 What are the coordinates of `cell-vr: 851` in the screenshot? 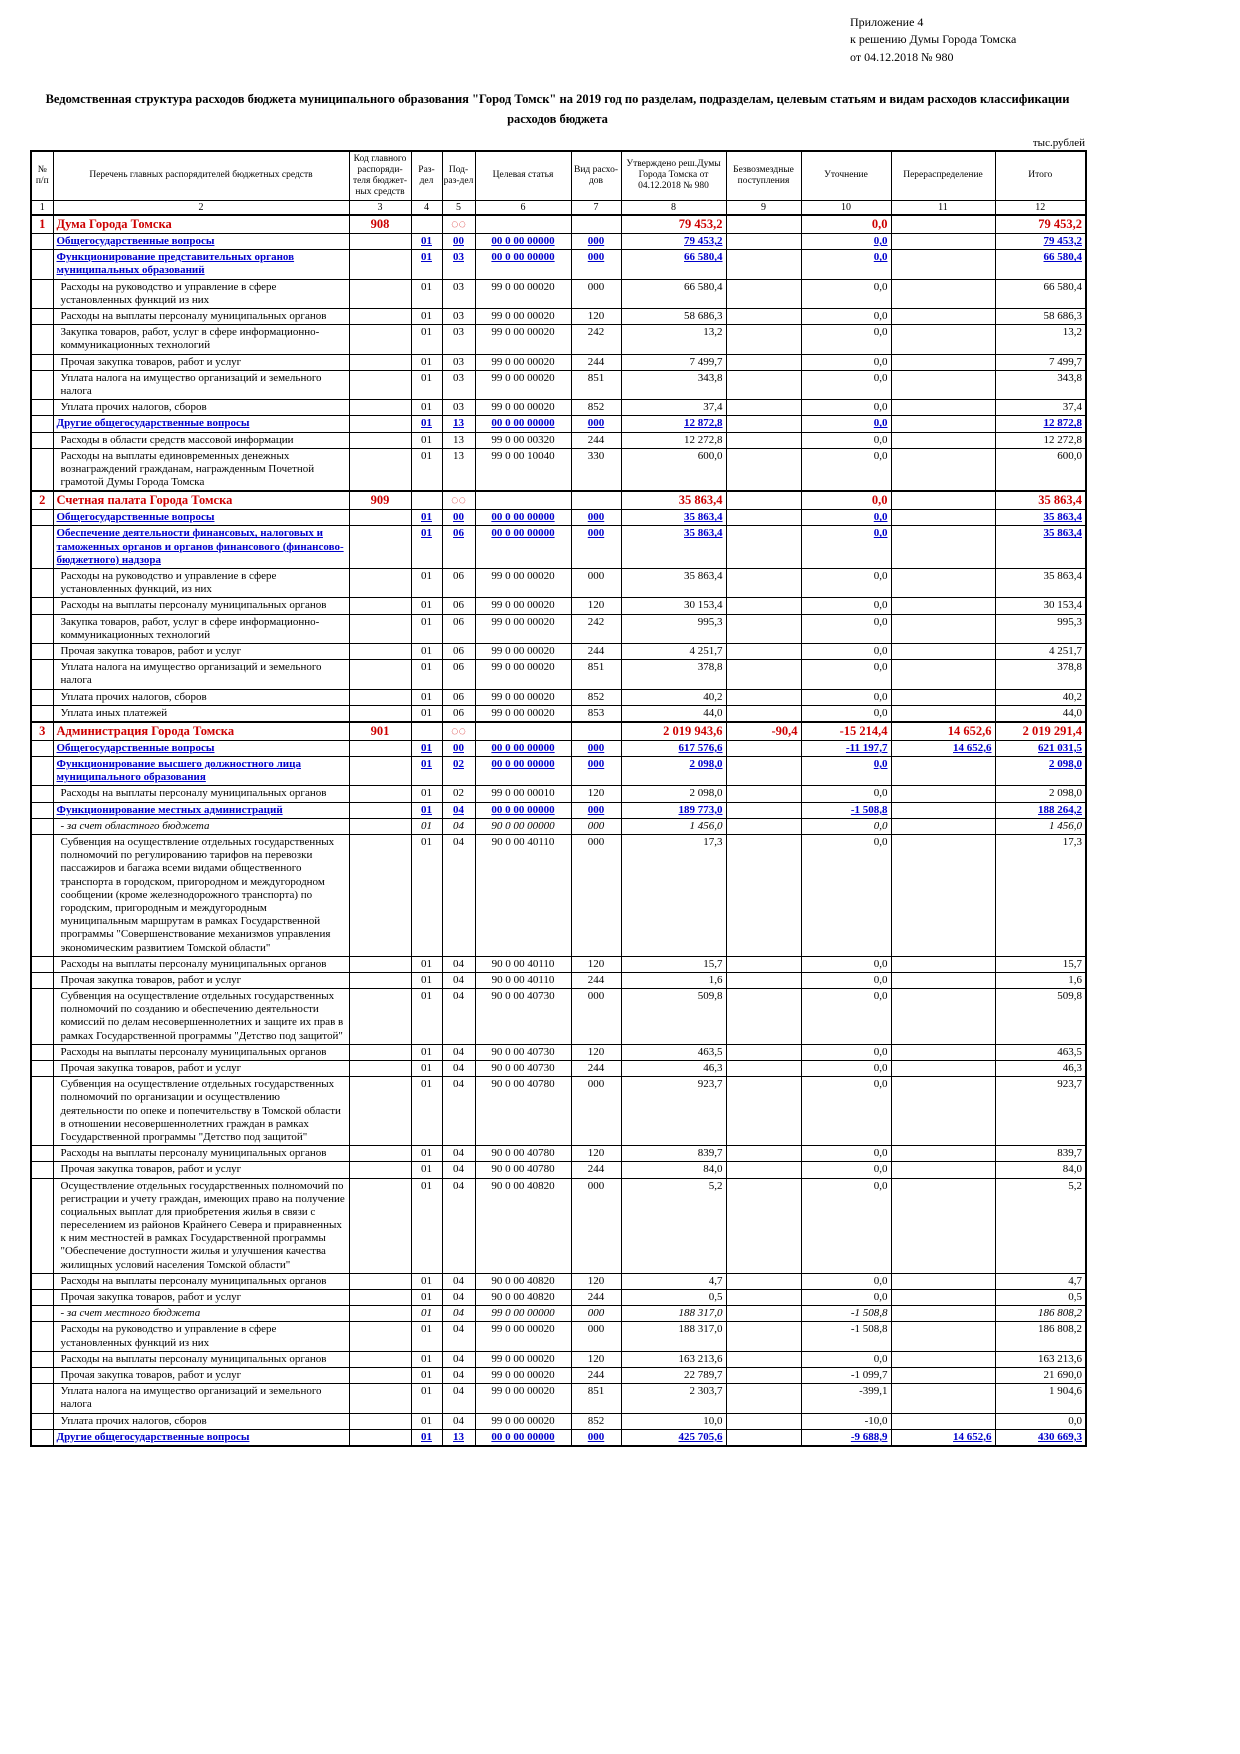 It's located at (596, 674).